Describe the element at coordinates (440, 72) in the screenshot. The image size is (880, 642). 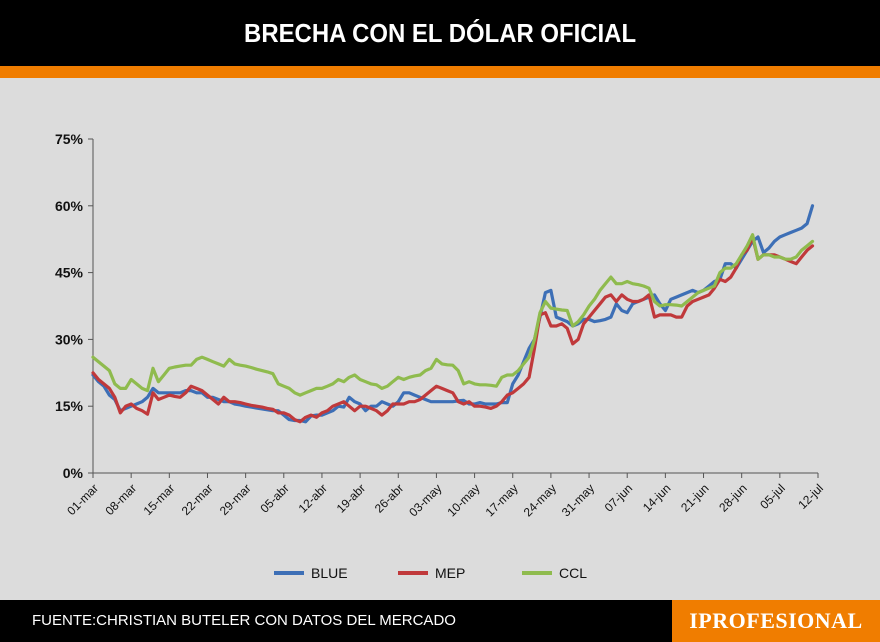
I see `accent-strip` at that location.